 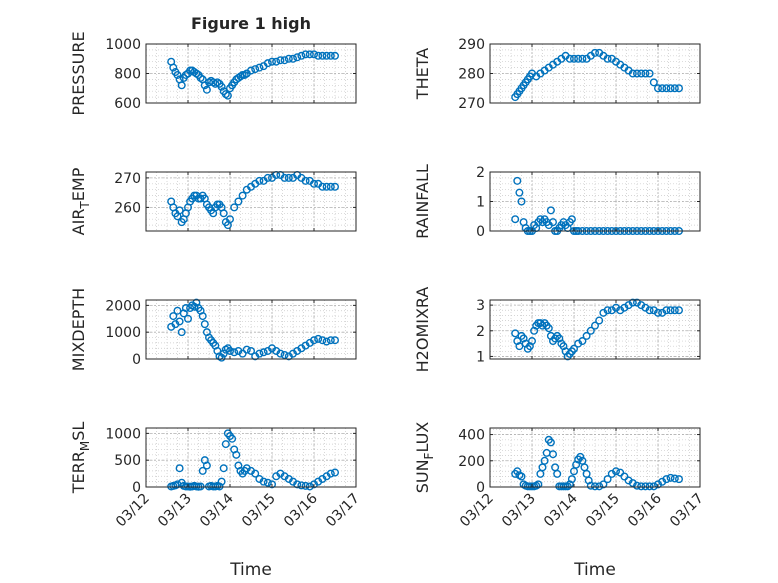 What do you see at coordinates (424, 458) in the screenshot?
I see `y-axis-label: SUNFLUX` at bounding box center [424, 458].